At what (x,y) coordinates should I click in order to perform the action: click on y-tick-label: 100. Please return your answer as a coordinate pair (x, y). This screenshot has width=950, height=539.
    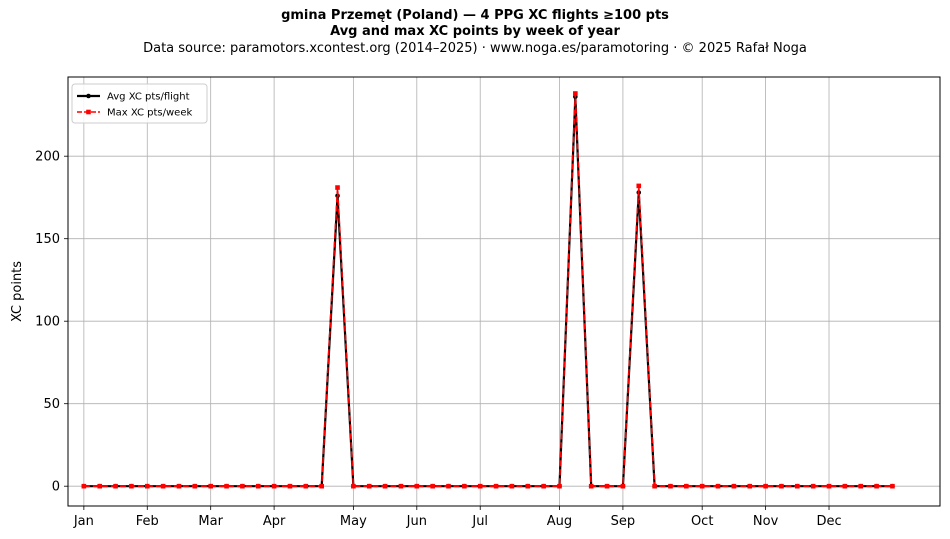
    Looking at the image, I should click on (47, 322).